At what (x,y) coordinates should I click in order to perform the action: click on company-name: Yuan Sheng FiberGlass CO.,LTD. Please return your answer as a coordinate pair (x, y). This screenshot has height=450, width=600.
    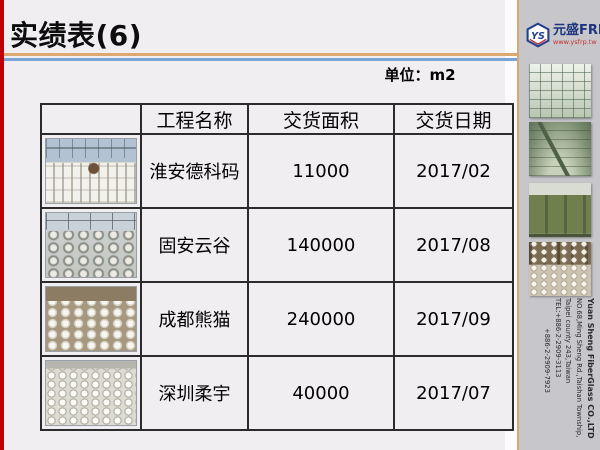
    Looking at the image, I should click on (590, 368).